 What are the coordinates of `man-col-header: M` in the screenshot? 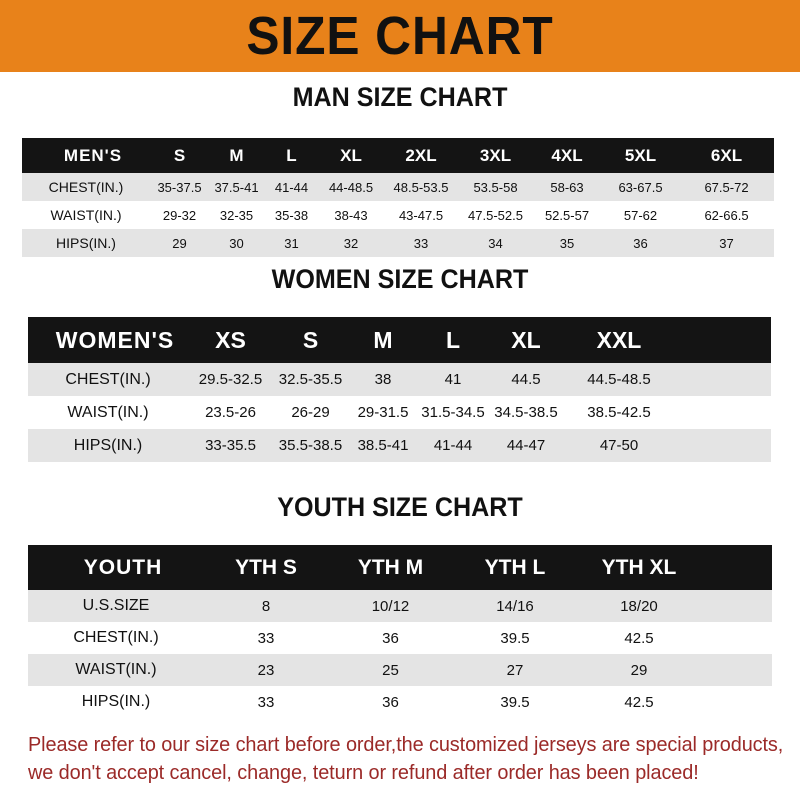 It's located at (236, 155).